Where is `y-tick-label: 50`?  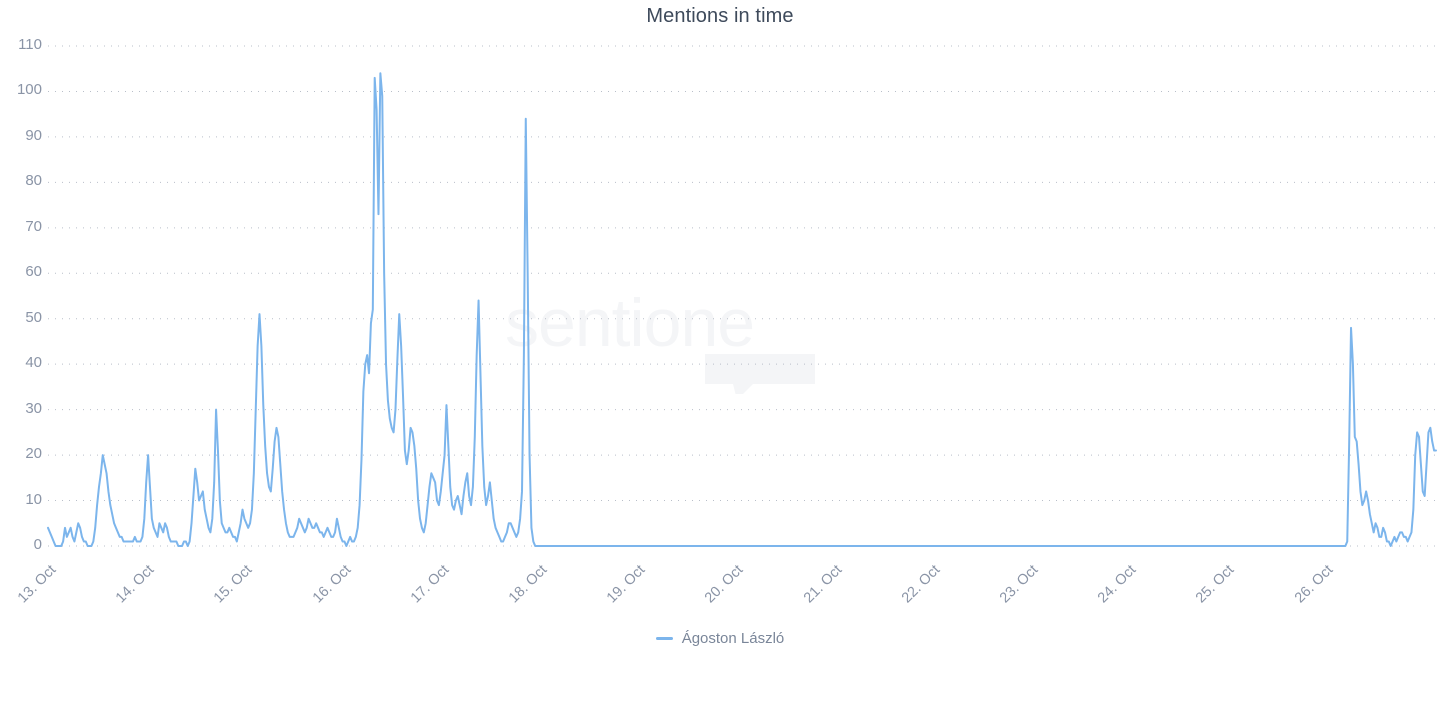
y-tick-label: 50 is located at coordinates (33, 317).